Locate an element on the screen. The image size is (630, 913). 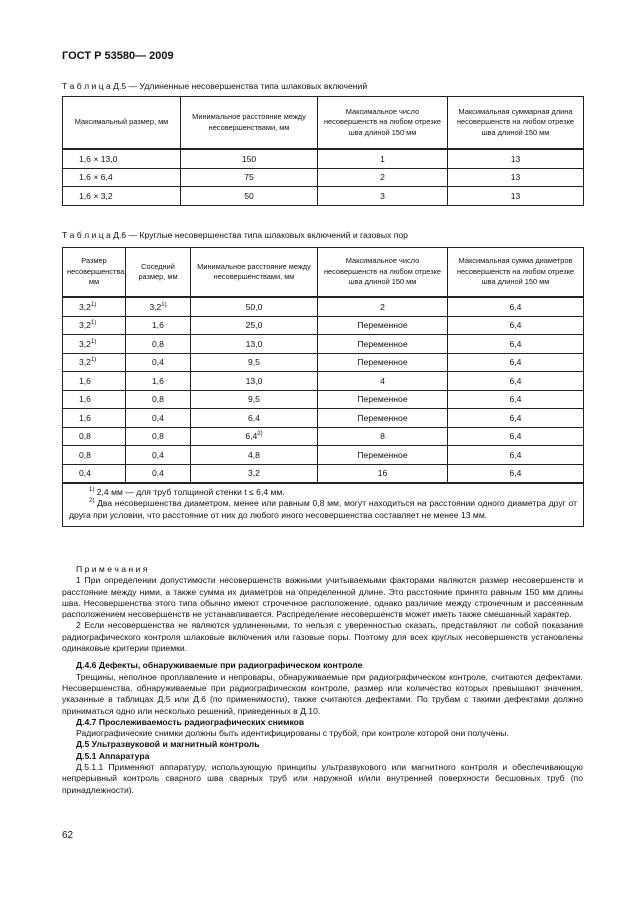
table-cell: 75 is located at coordinates (249, 177).